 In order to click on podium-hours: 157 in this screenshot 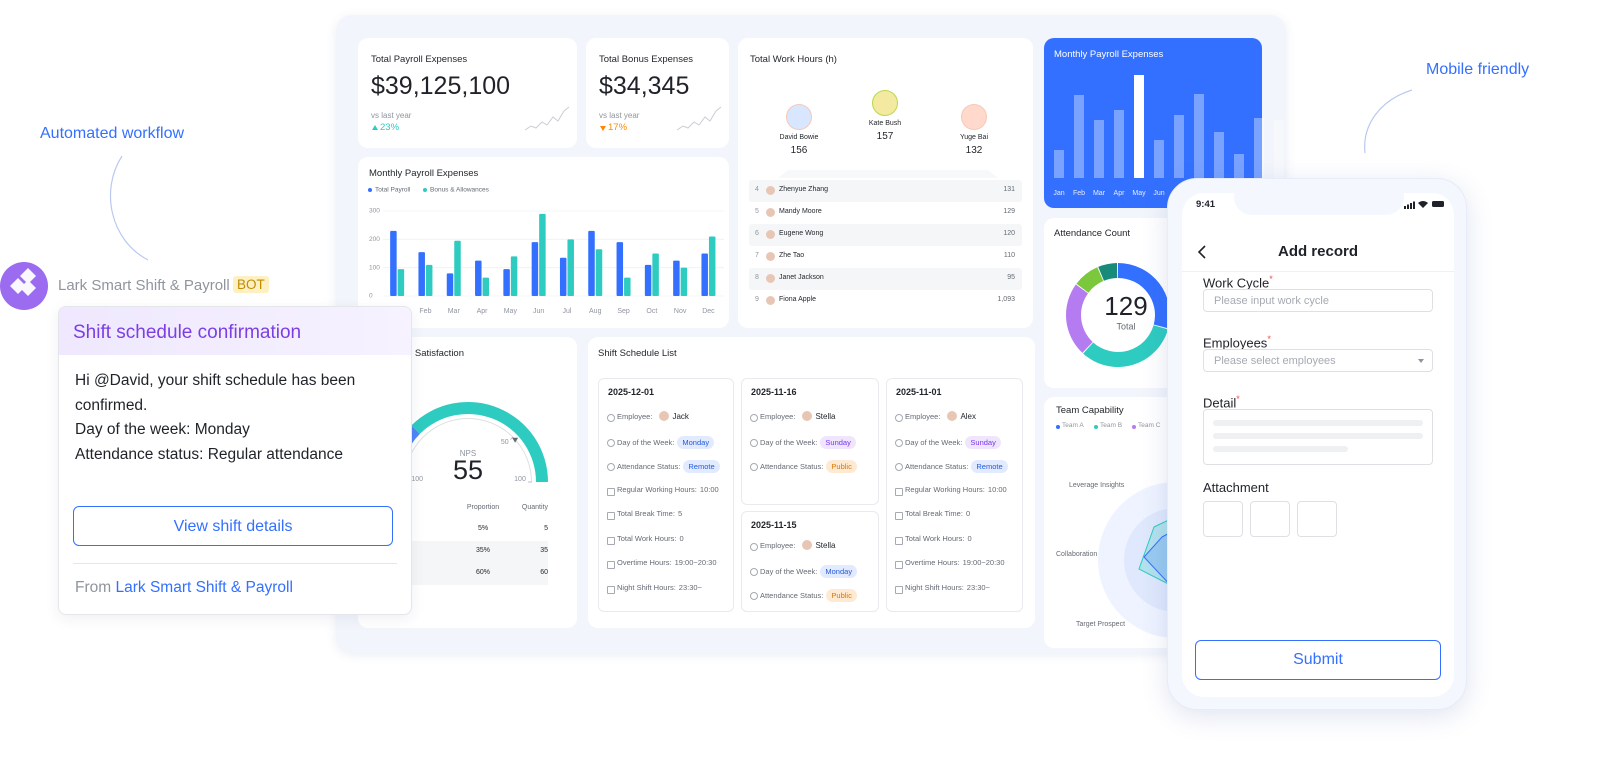, I will do `click(885, 136)`.